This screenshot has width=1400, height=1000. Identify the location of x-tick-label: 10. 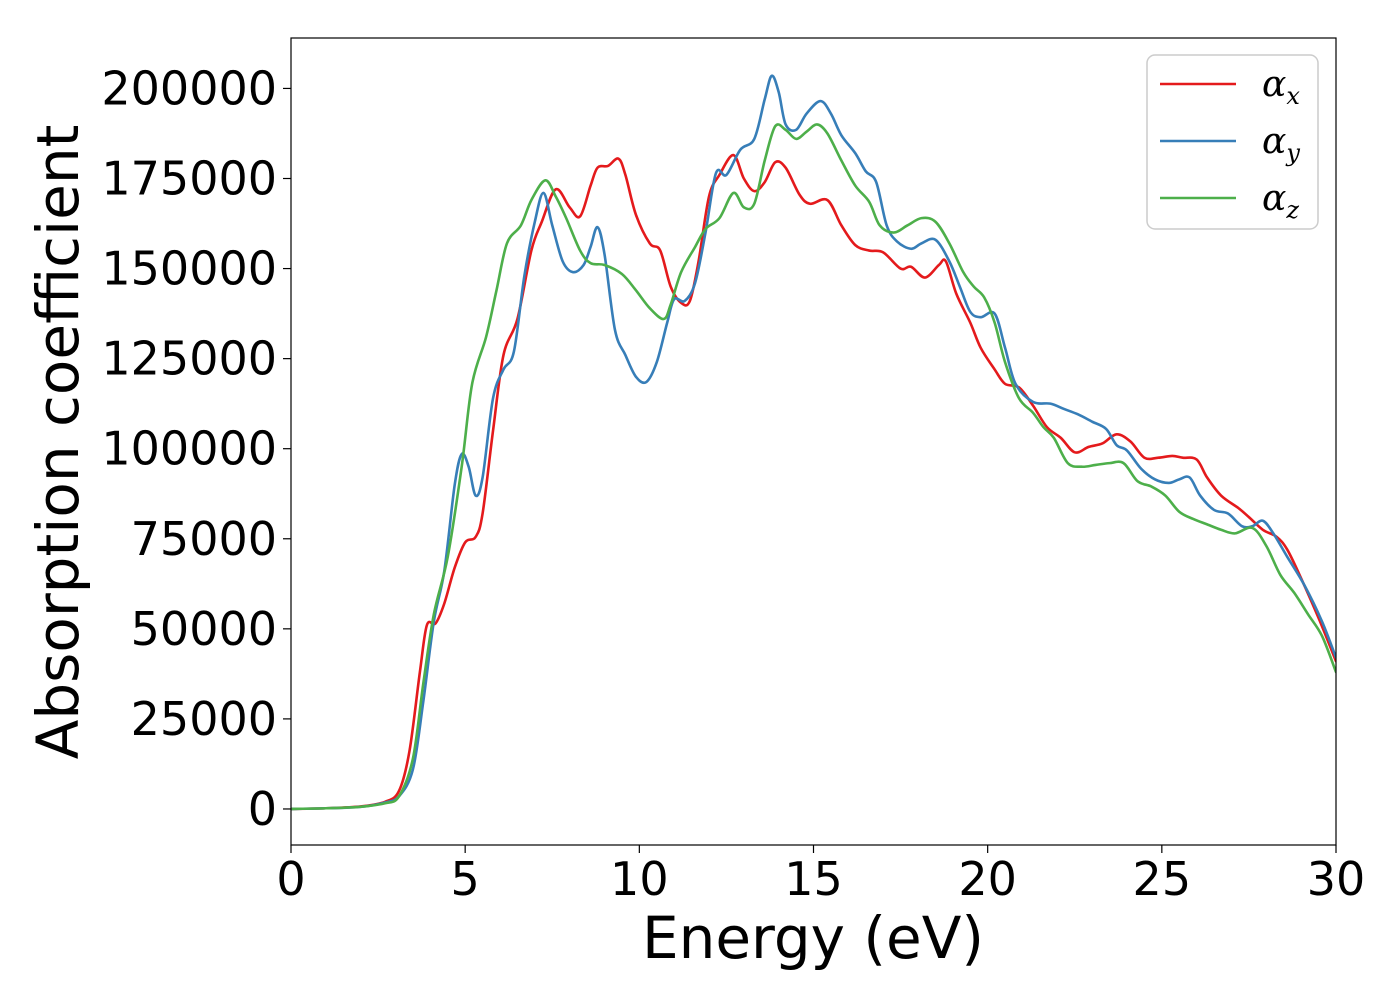
(639, 879).